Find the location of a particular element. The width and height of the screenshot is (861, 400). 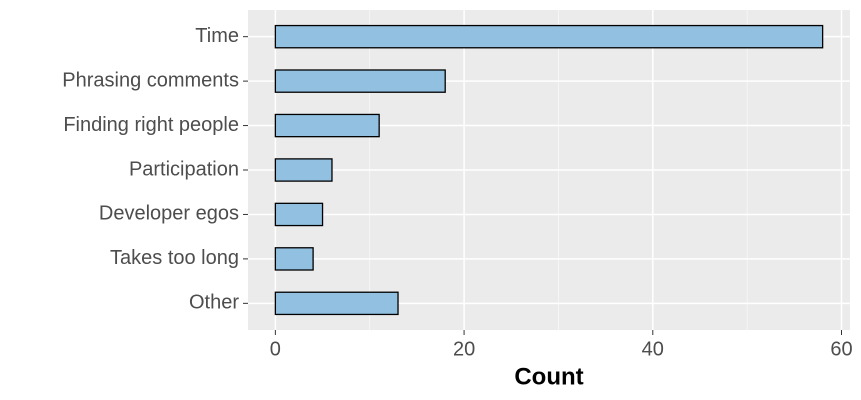

y-tick-label: Phrasing comments is located at coordinates (150, 80).